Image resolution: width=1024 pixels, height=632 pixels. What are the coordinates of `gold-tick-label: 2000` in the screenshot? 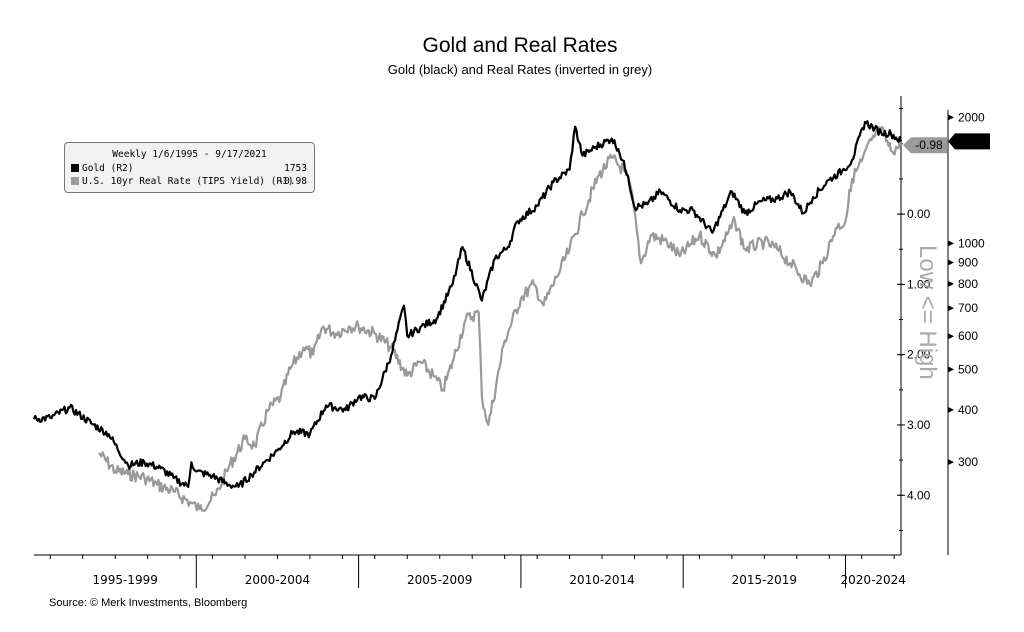 It's located at (971, 117).